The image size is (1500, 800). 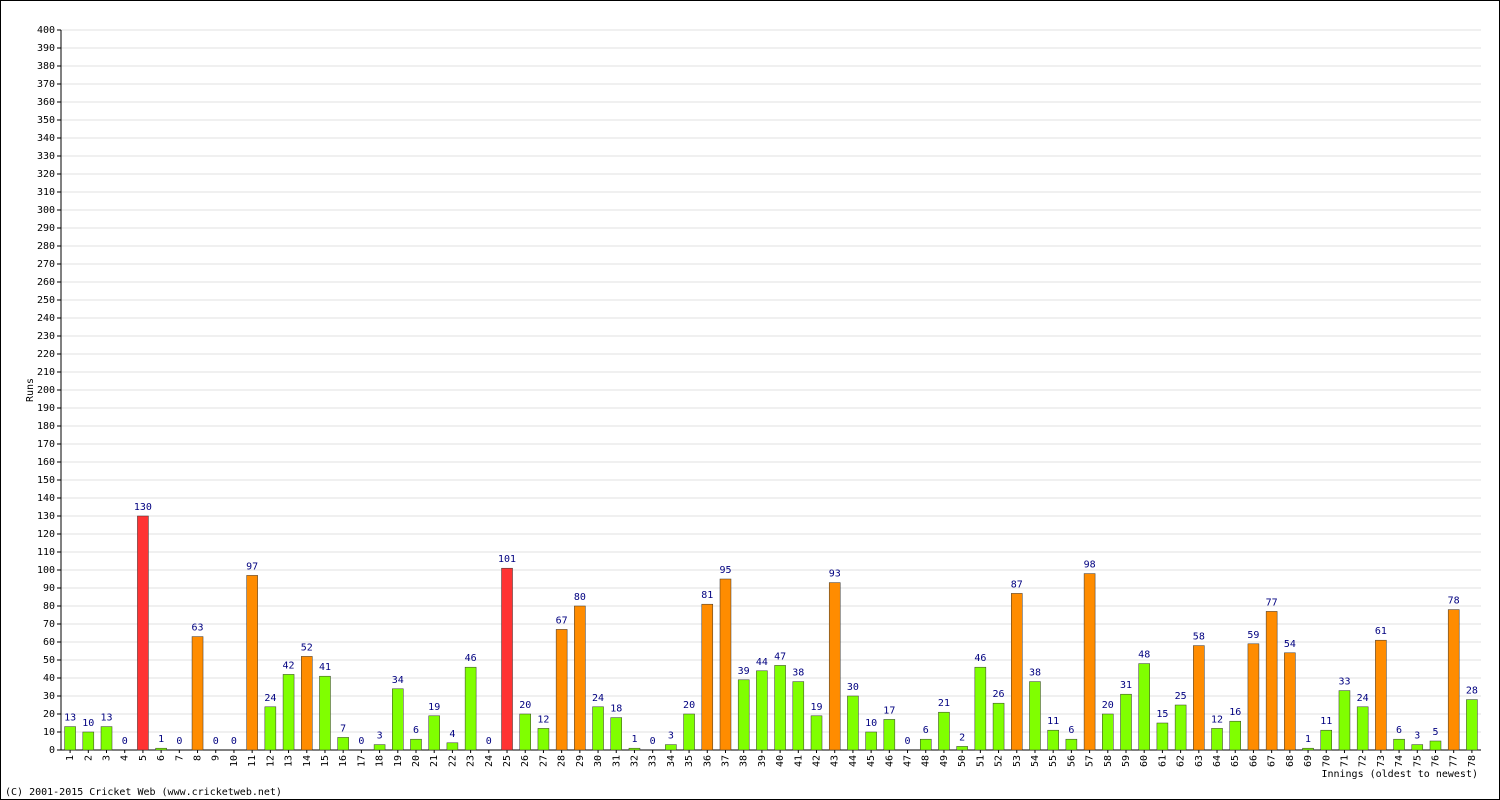 What do you see at coordinates (1144, 761) in the screenshot?
I see `x-tick-label: 60` at bounding box center [1144, 761].